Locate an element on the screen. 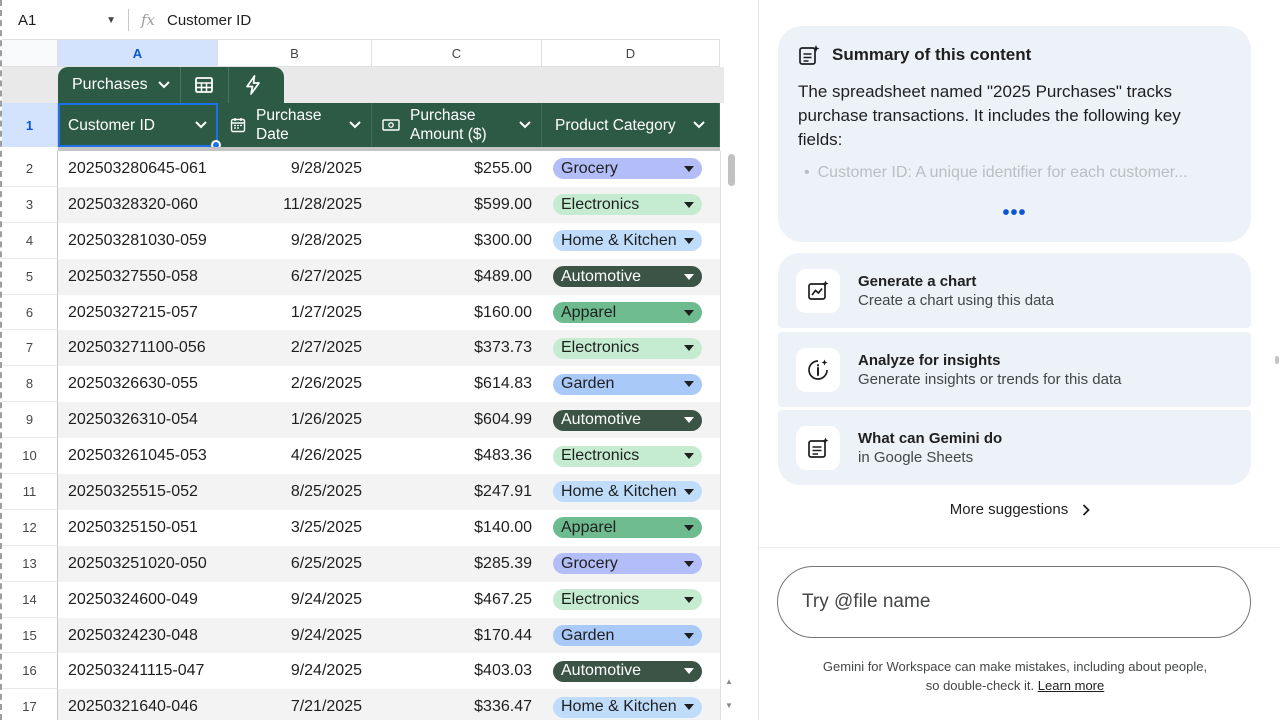 Image resolution: width=1280 pixels, height=720 pixels. cell-purchase-date: 1/27/2025 is located at coordinates (326, 312).